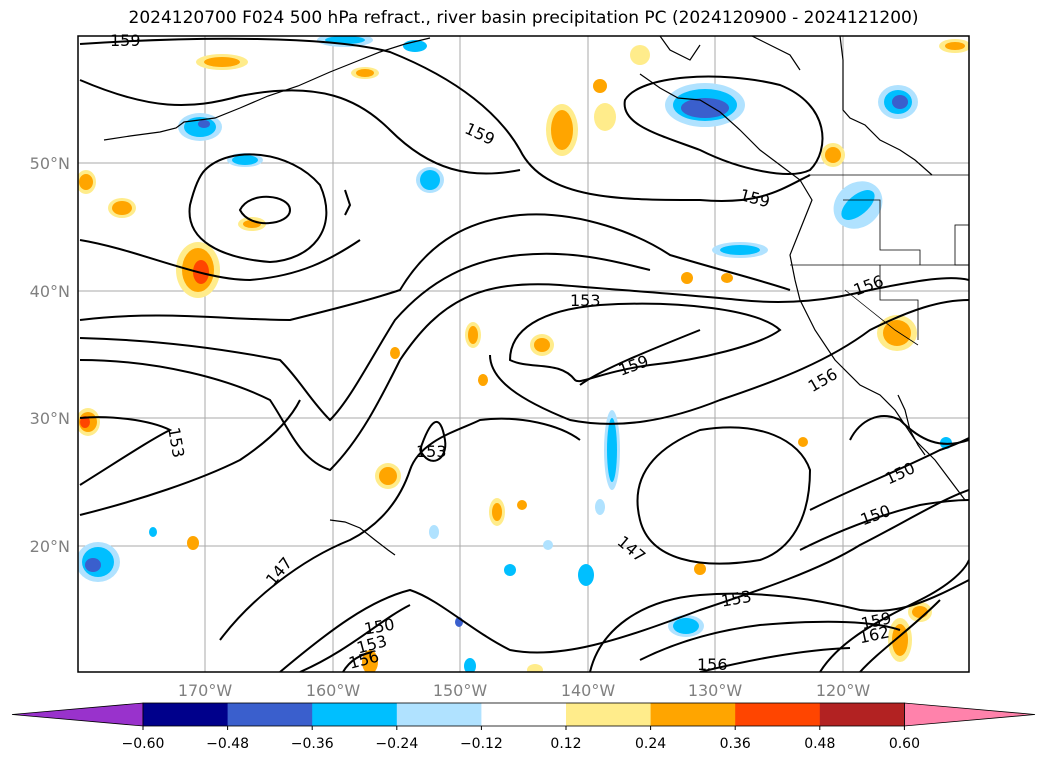  Describe the element at coordinates (50, 418) in the screenshot. I see `lat-label: 30°N` at that location.